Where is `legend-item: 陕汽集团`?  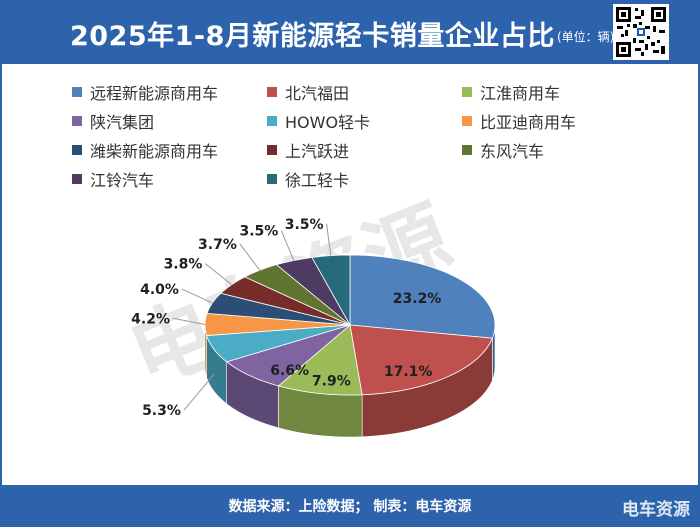 legend-item: 陕汽集团 is located at coordinates (113, 121).